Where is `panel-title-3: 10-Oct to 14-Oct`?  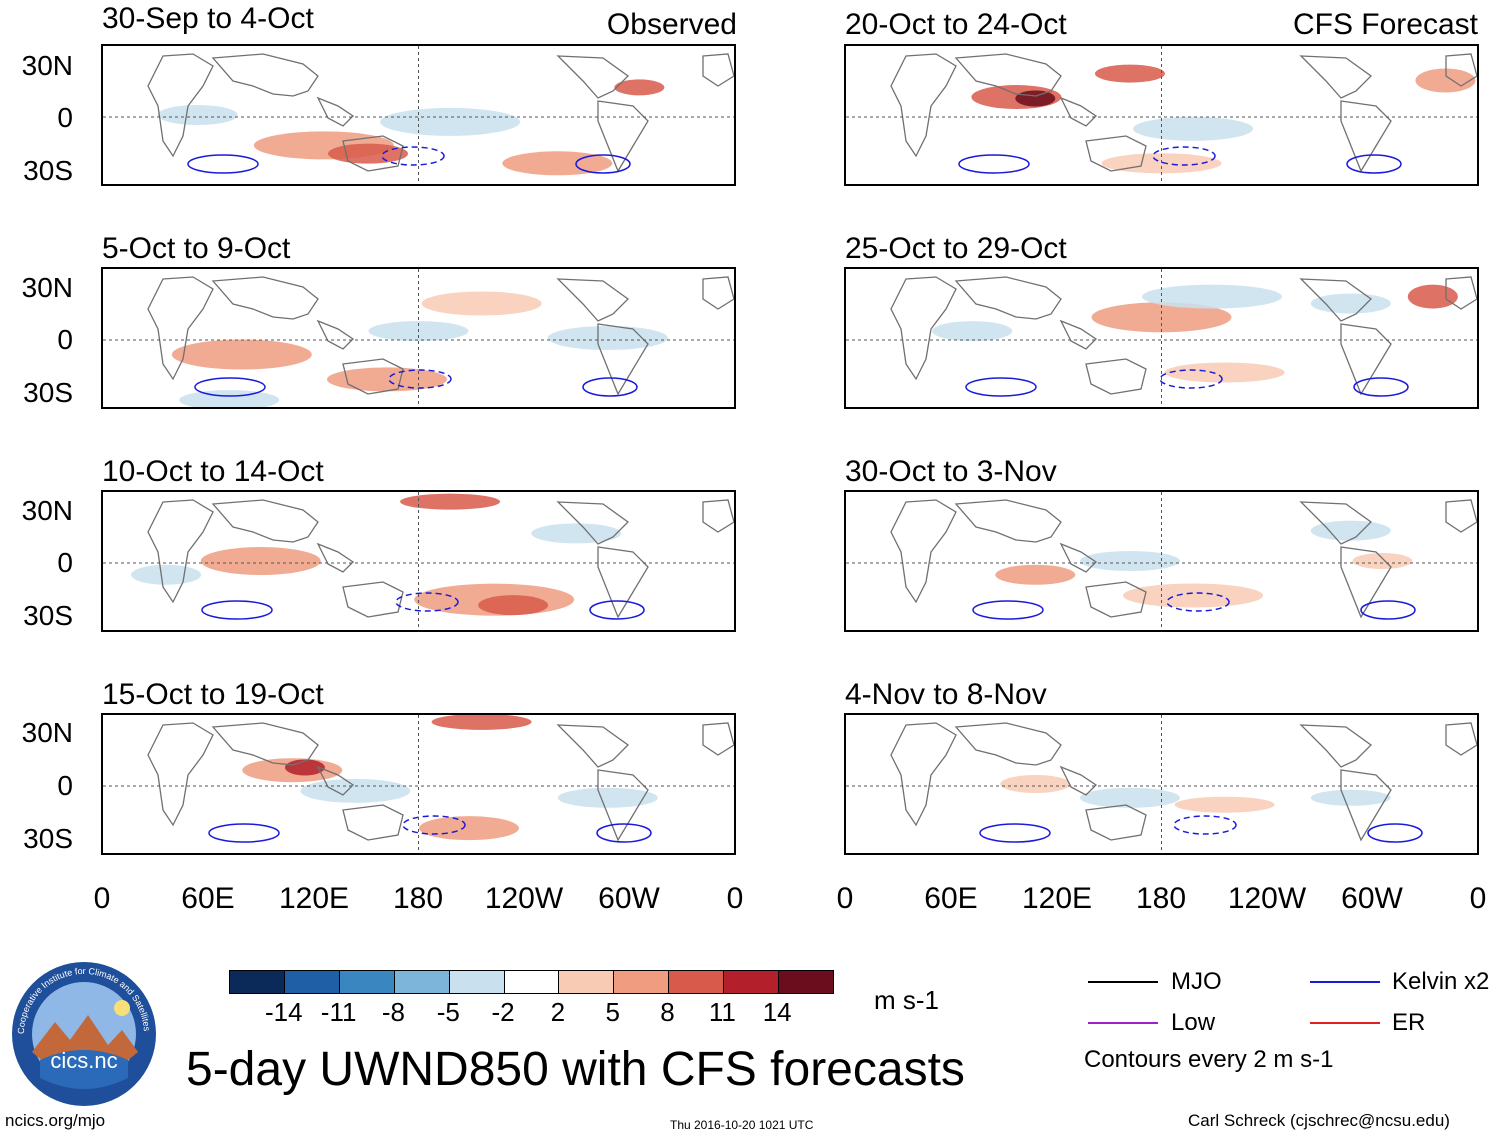 panel-title-3: 10-Oct to 14-Oct is located at coordinates (213, 471).